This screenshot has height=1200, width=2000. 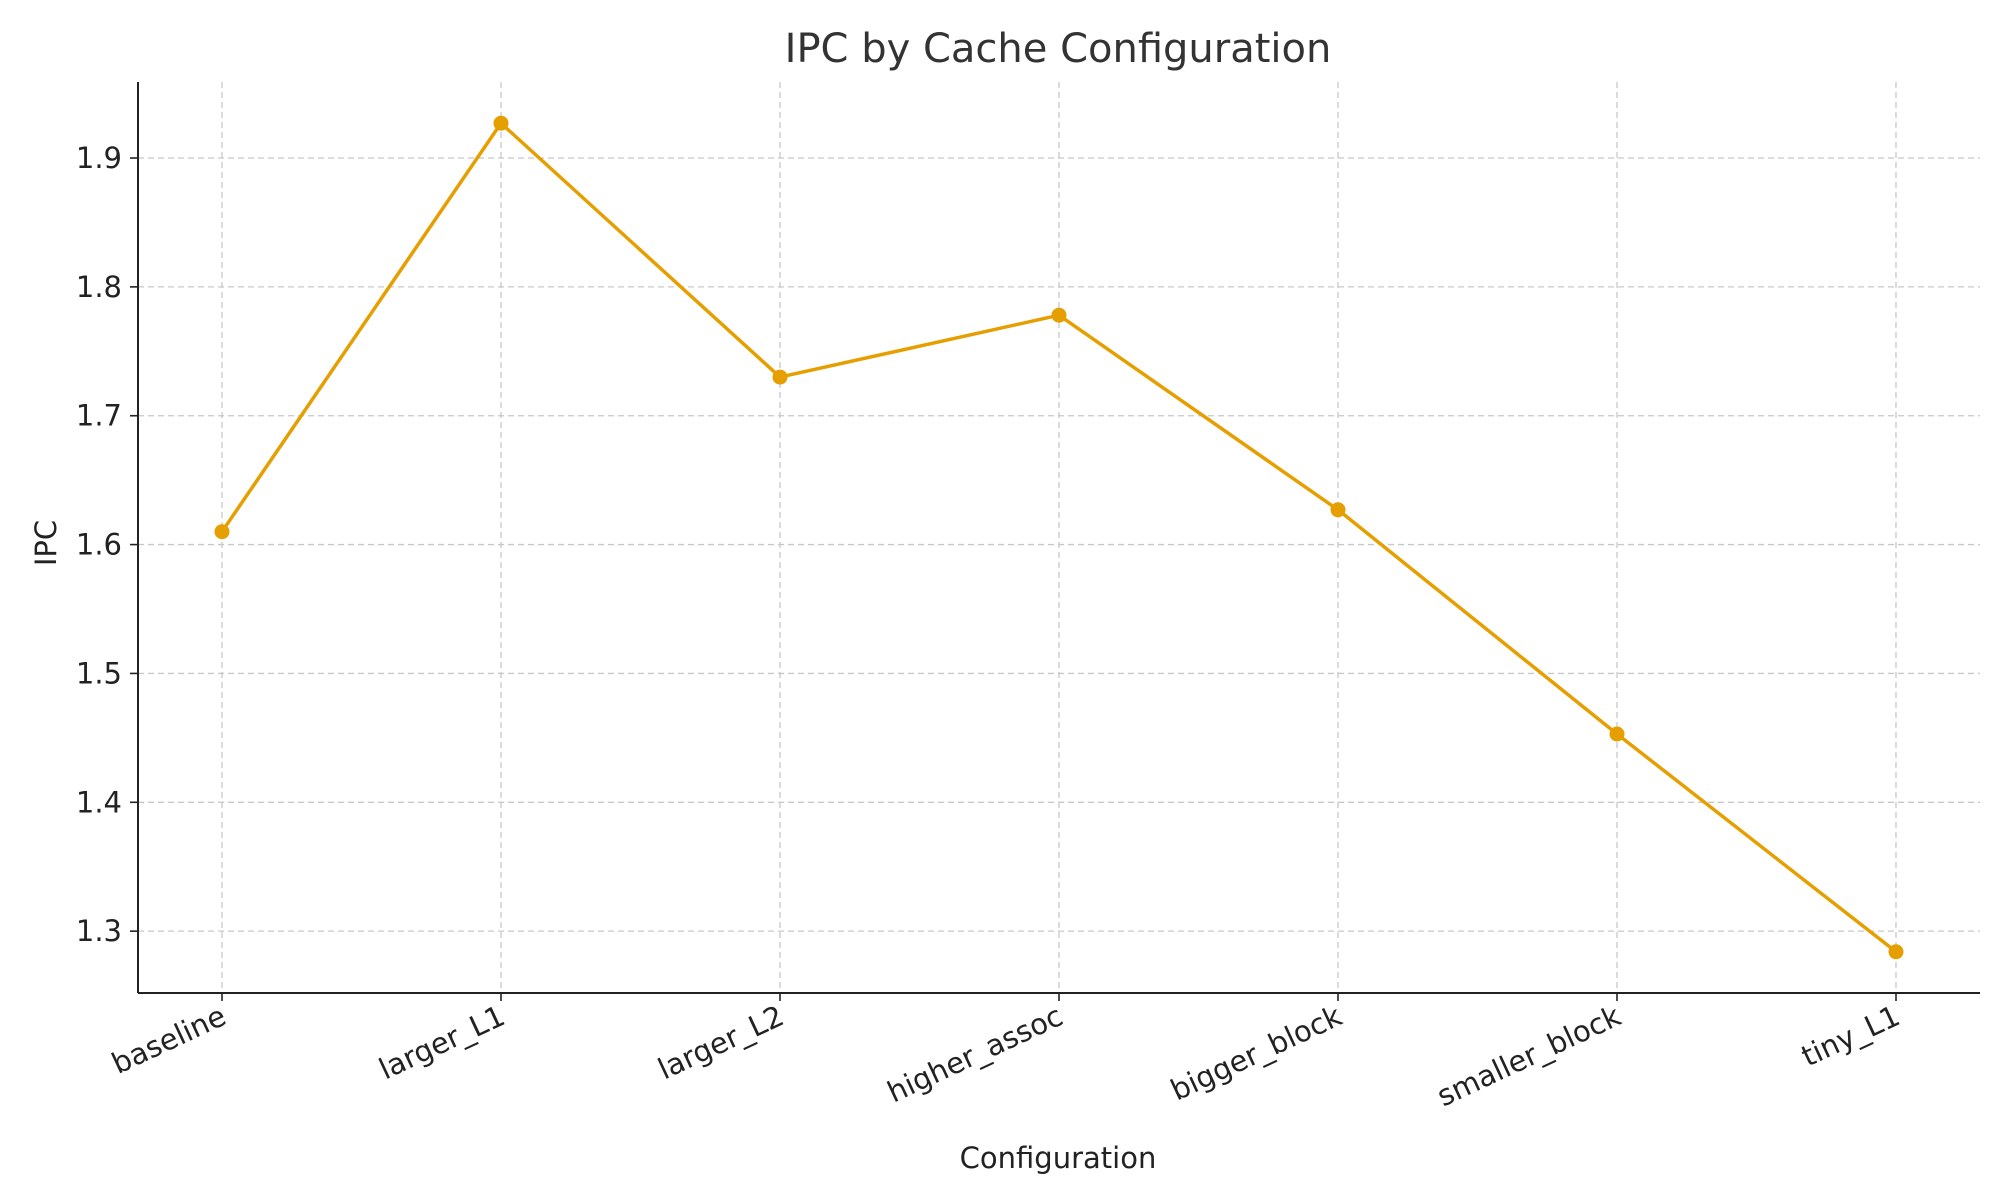 I want to click on y-tick-label: 1.3, so click(x=99, y=931).